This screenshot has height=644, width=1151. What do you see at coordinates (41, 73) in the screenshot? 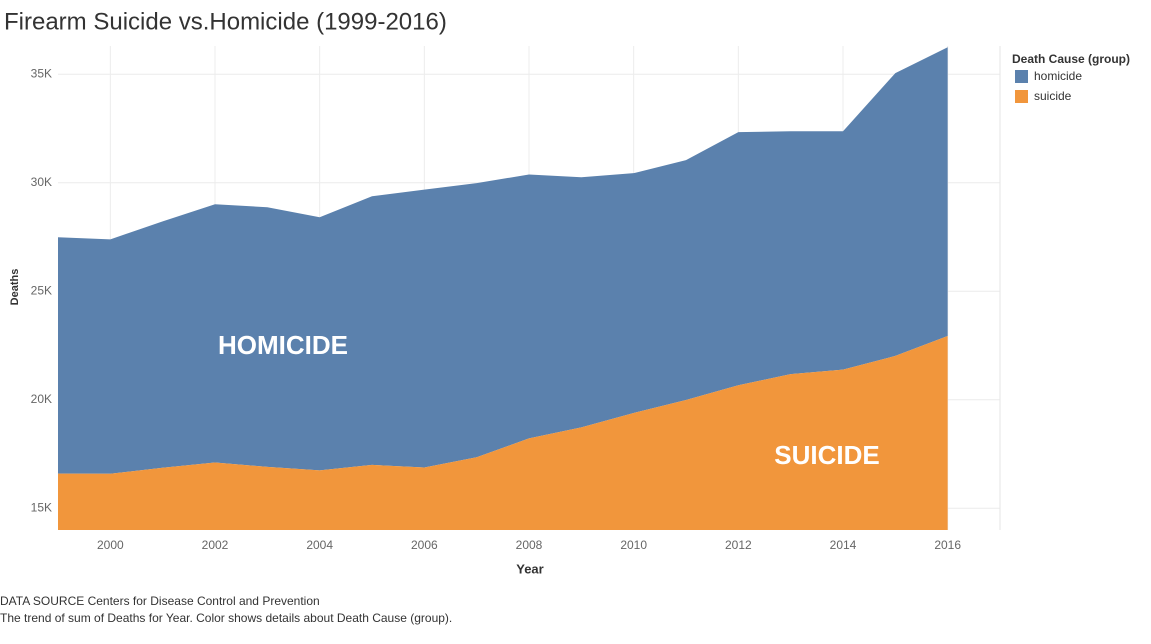
I see `y-tick-label: 35K` at bounding box center [41, 73].